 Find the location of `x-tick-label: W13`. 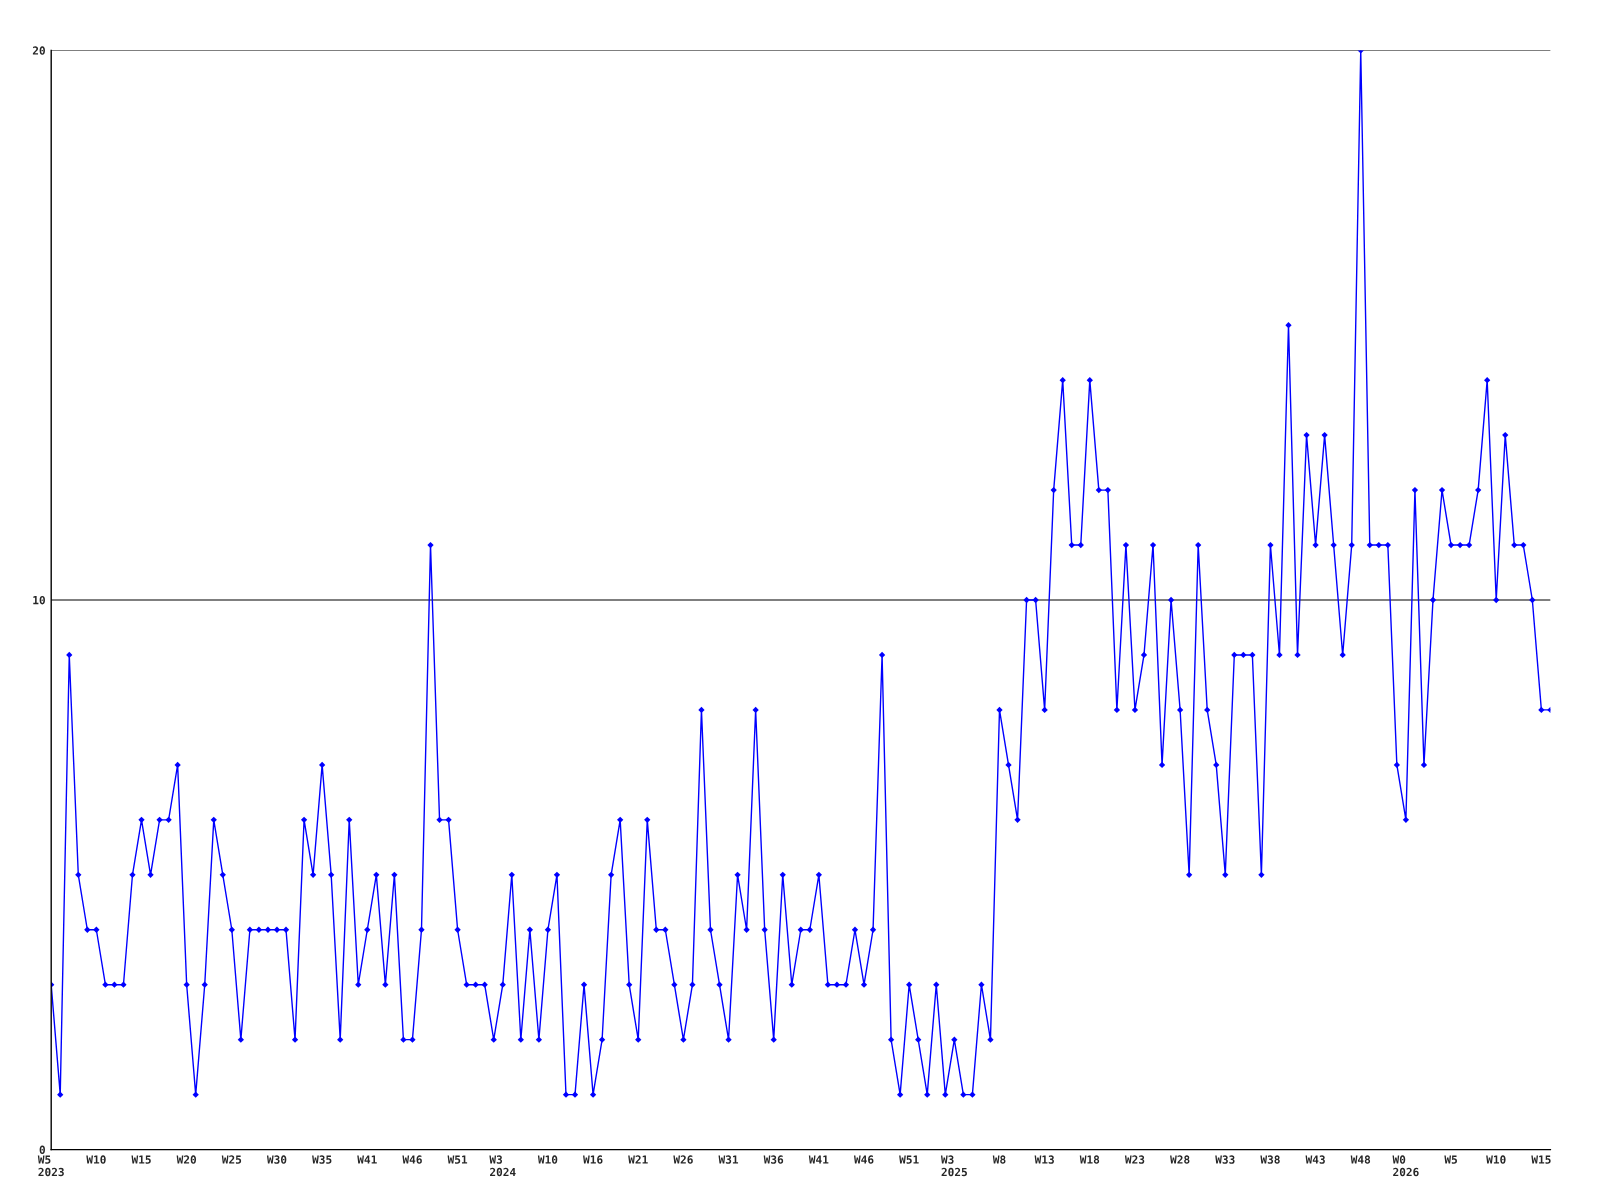

x-tick-label: W13 is located at coordinates (1044, 1159).